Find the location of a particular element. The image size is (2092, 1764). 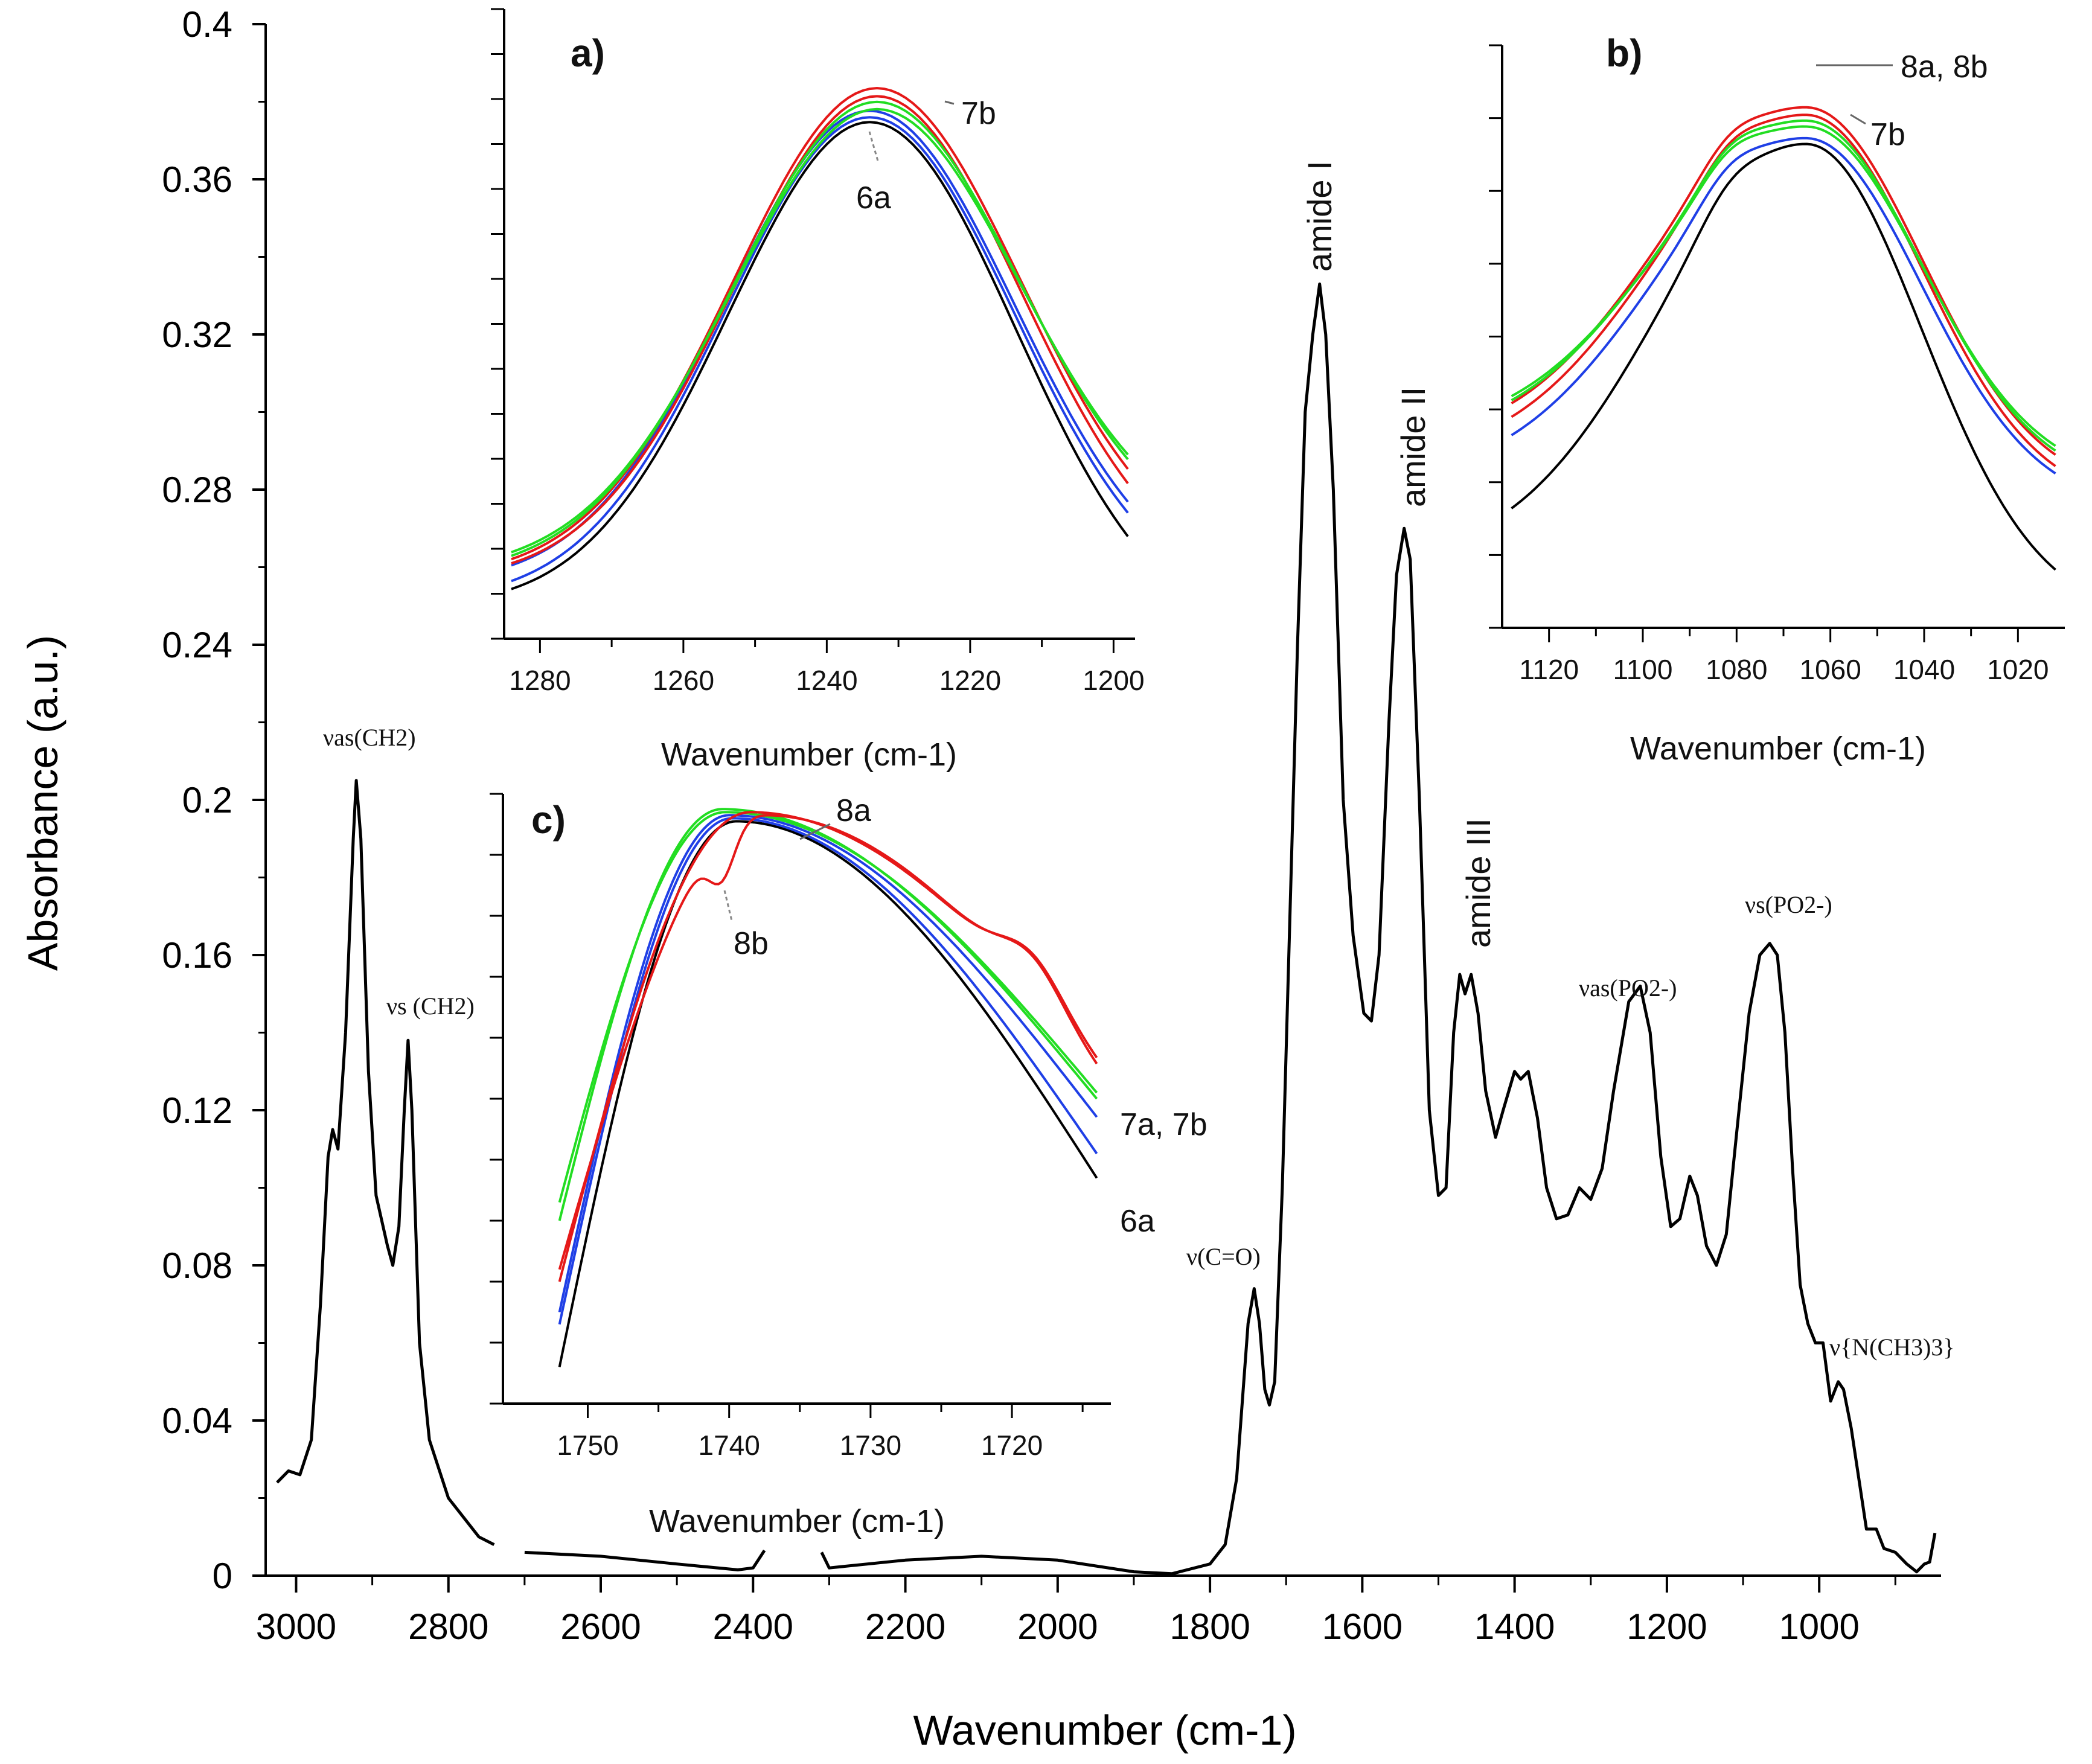

main-x-tick-label: 1800 is located at coordinates (1209, 1626).